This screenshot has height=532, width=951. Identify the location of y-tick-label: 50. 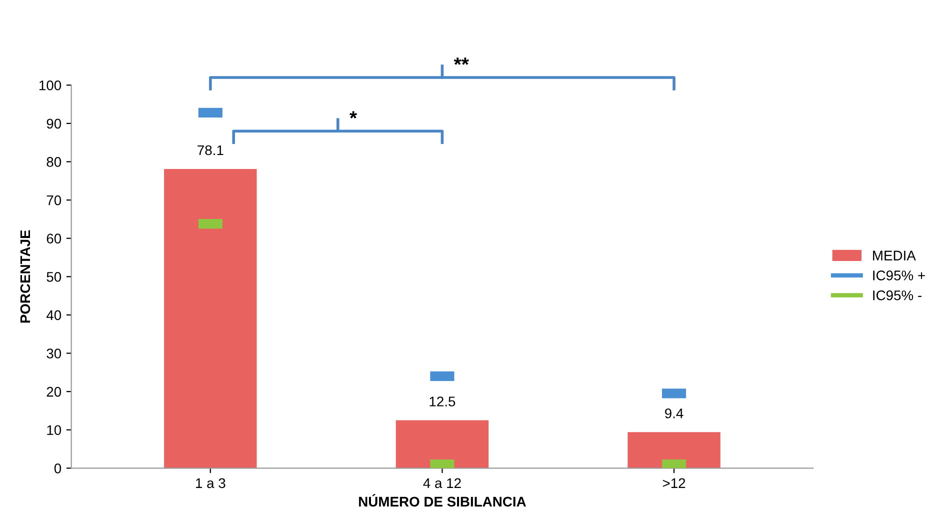
(54, 277).